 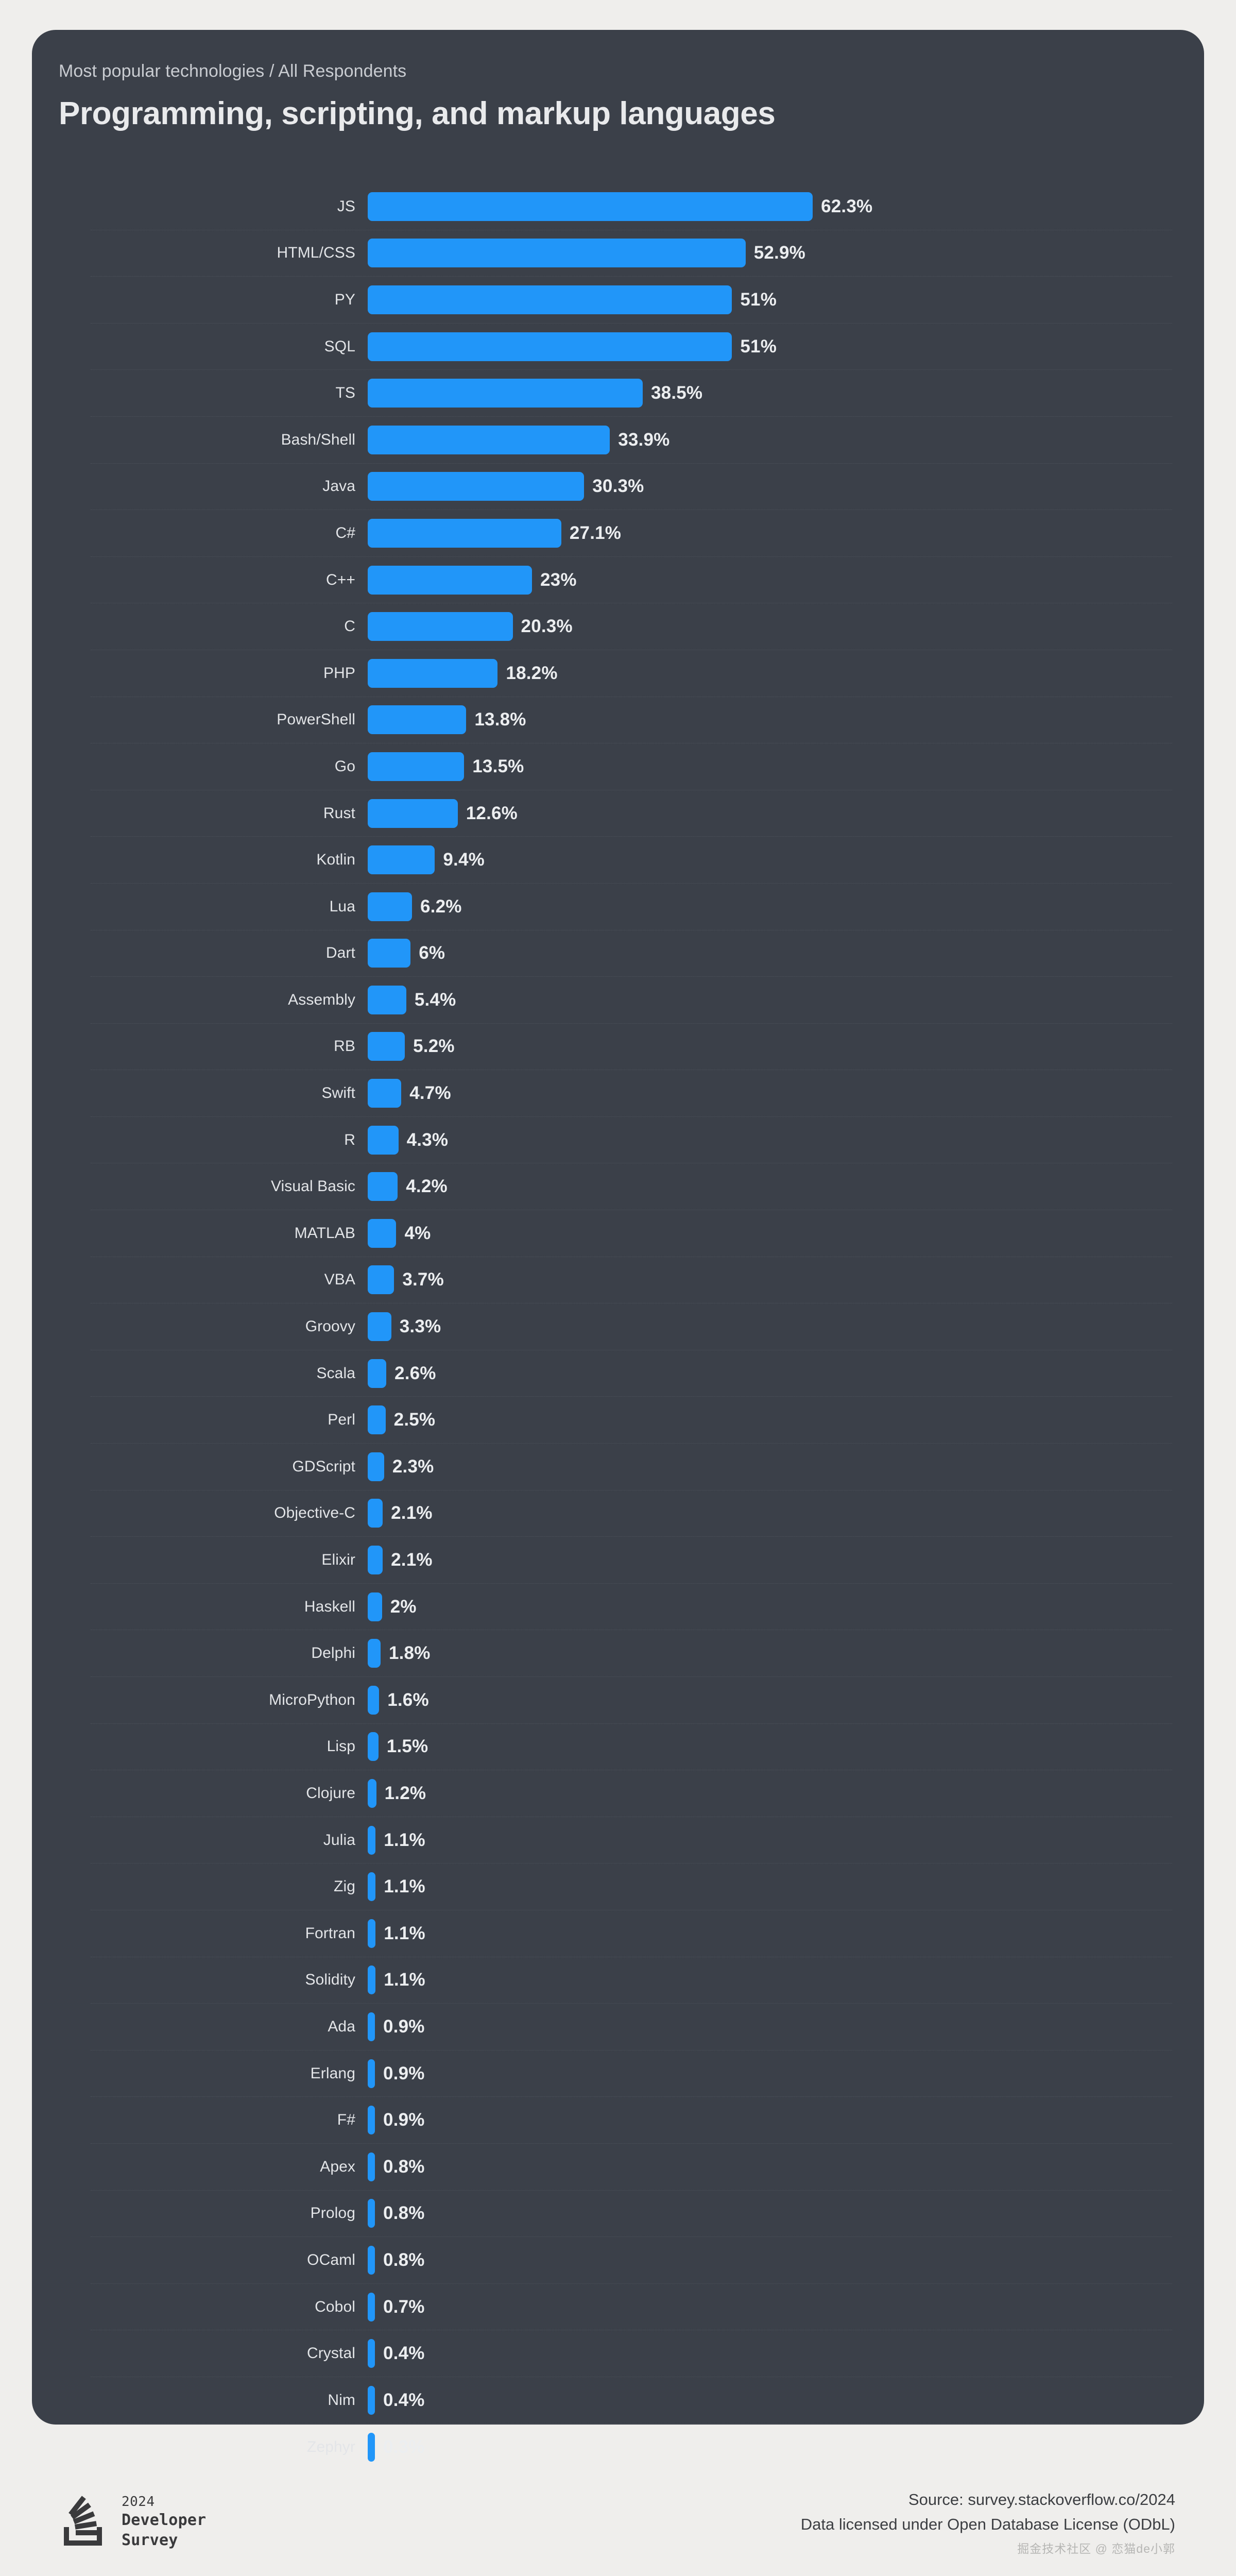 I want to click on table-row: Fortran 1.1%, so click(x=631, y=1934).